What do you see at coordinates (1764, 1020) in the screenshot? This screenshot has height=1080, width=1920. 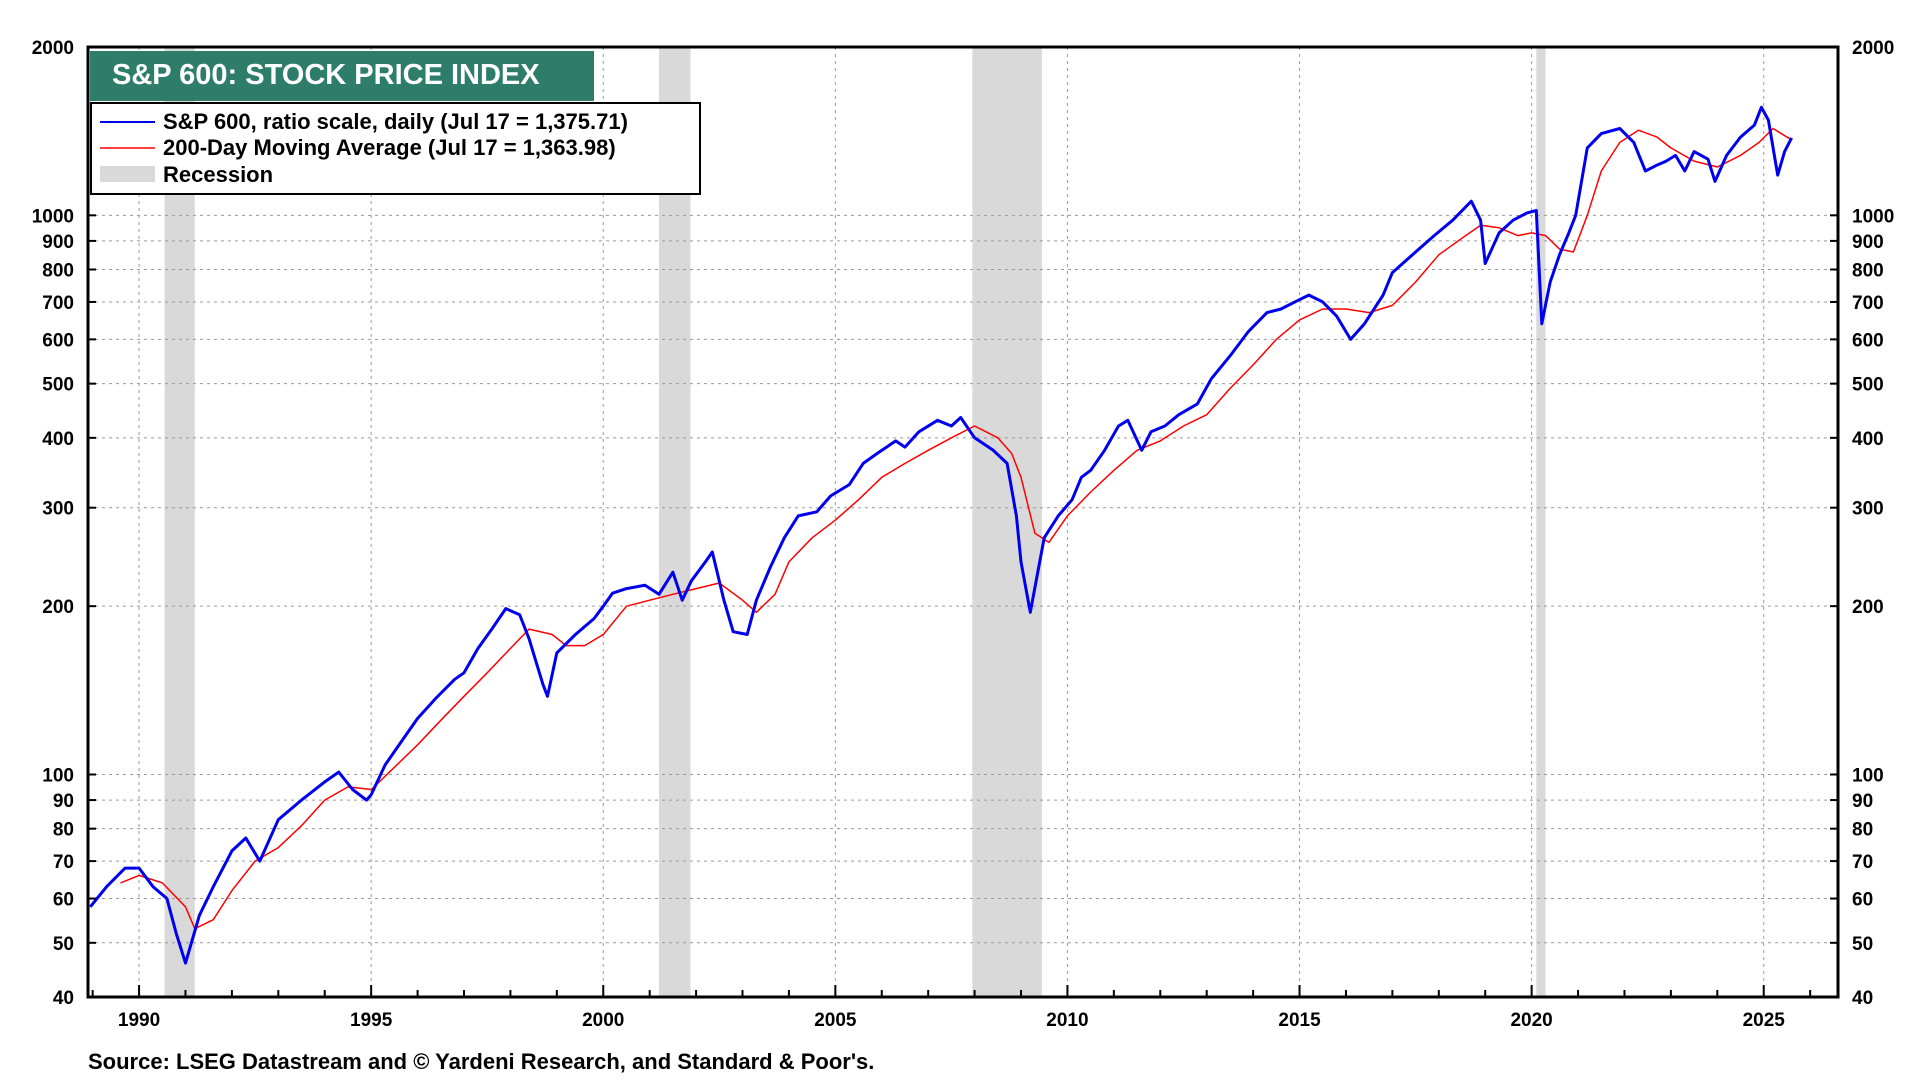 I see `x-tick-label: 2025` at bounding box center [1764, 1020].